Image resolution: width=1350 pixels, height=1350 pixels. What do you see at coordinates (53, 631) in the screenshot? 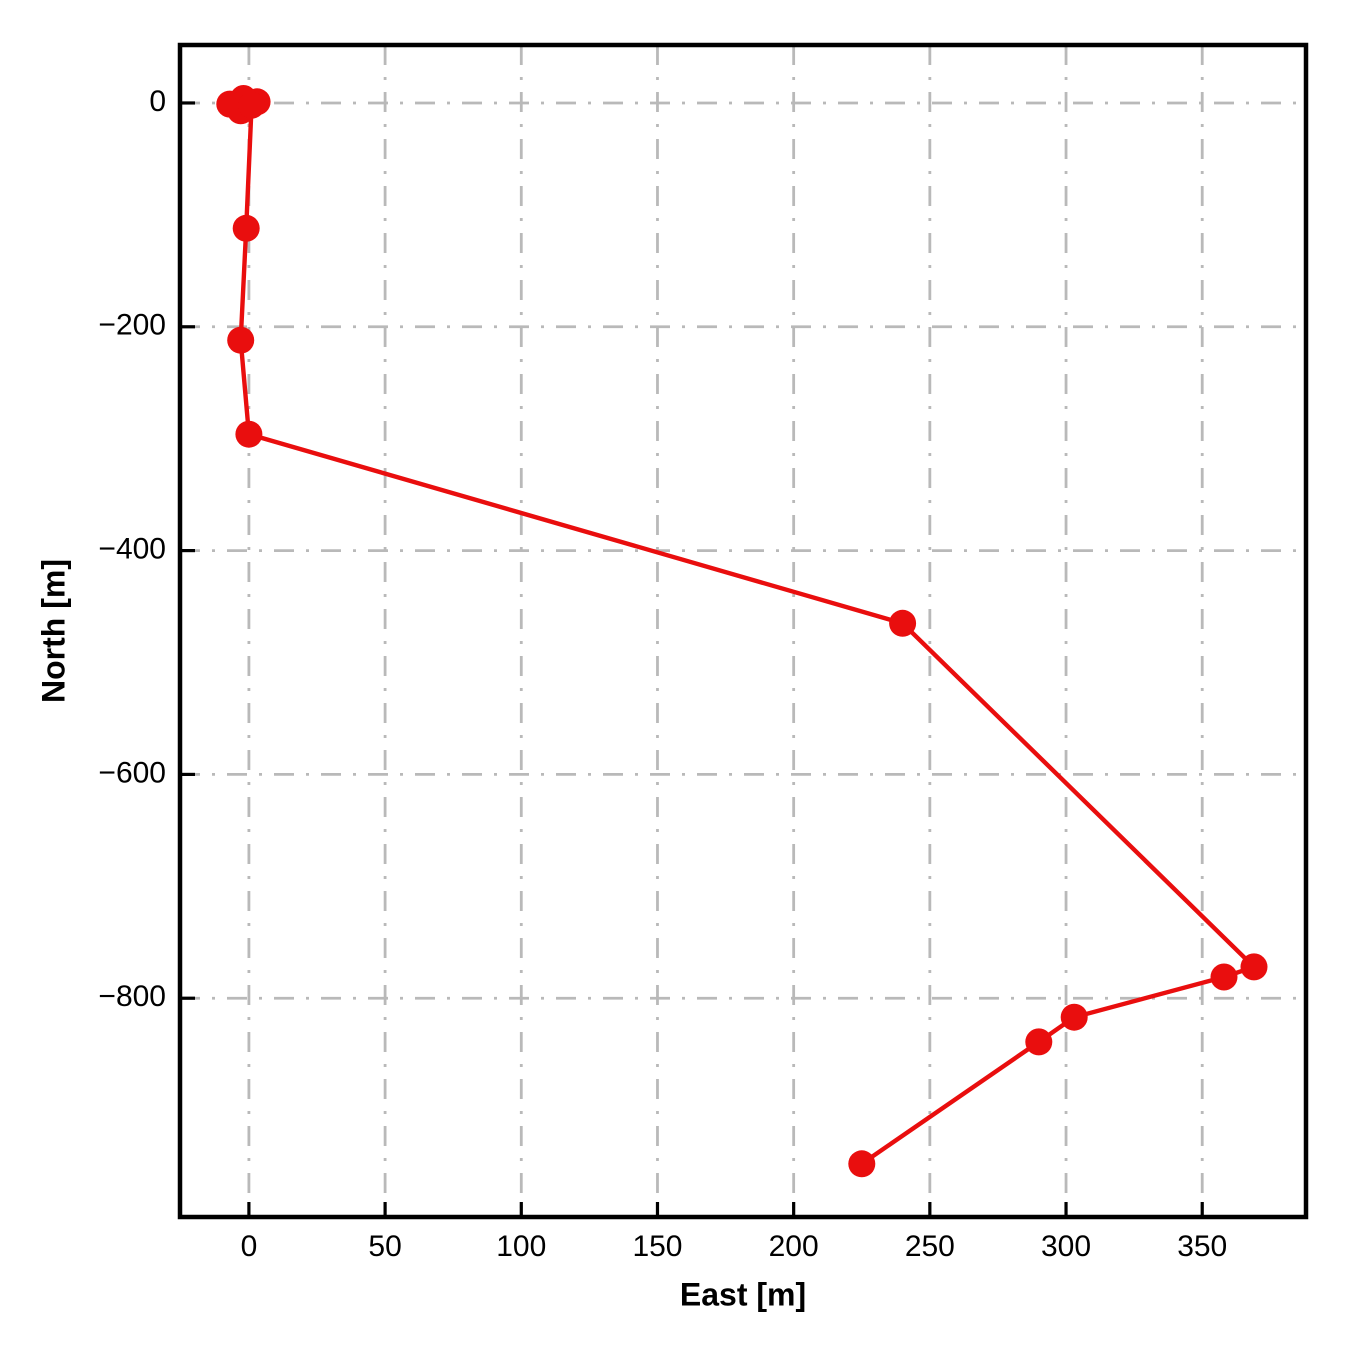
I see `y-axis-label: North [m]` at bounding box center [53, 631].